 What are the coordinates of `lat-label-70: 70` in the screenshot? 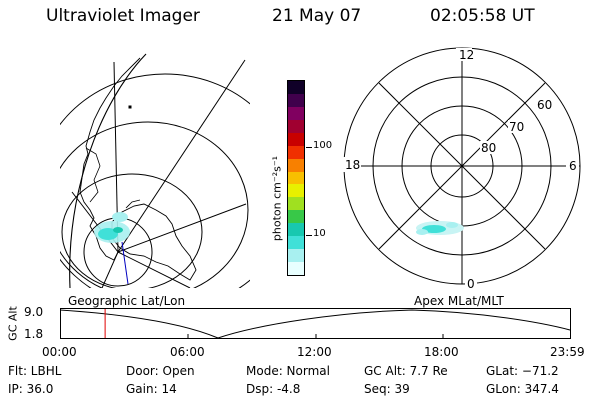 It's located at (516, 127).